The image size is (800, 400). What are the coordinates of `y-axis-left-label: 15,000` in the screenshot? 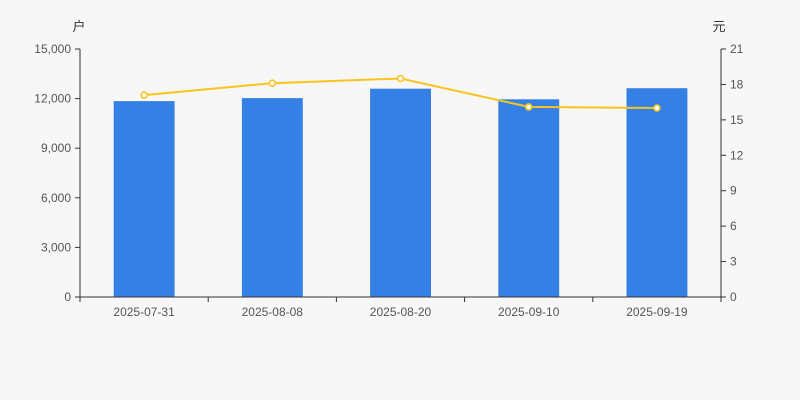 It's located at (52, 49).